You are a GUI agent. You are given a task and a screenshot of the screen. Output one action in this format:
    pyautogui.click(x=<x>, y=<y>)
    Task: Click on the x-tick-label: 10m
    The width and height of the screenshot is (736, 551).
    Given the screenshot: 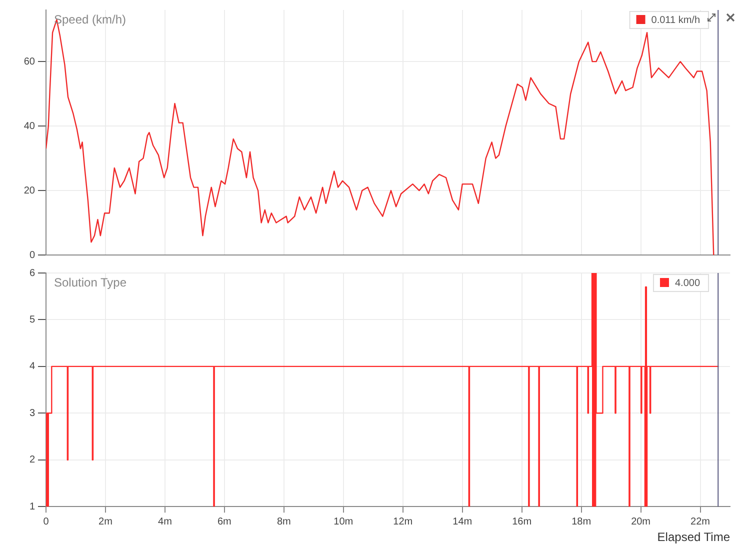 What is the action you would take?
    pyautogui.click(x=344, y=522)
    